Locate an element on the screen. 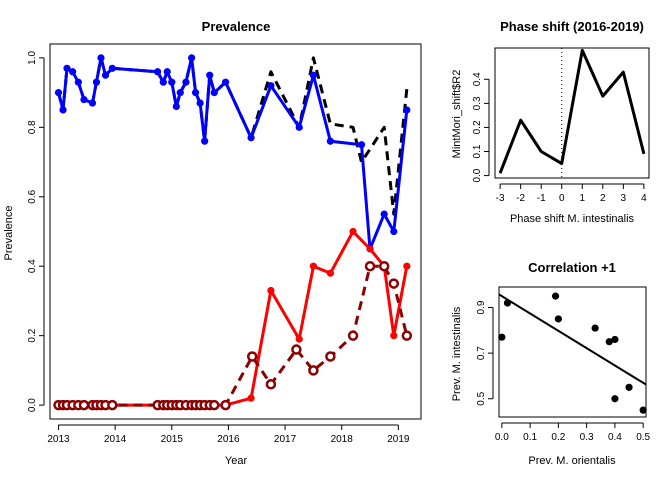 This screenshot has width=672, height=480. prevalence-xlabel: Year is located at coordinates (236, 461).